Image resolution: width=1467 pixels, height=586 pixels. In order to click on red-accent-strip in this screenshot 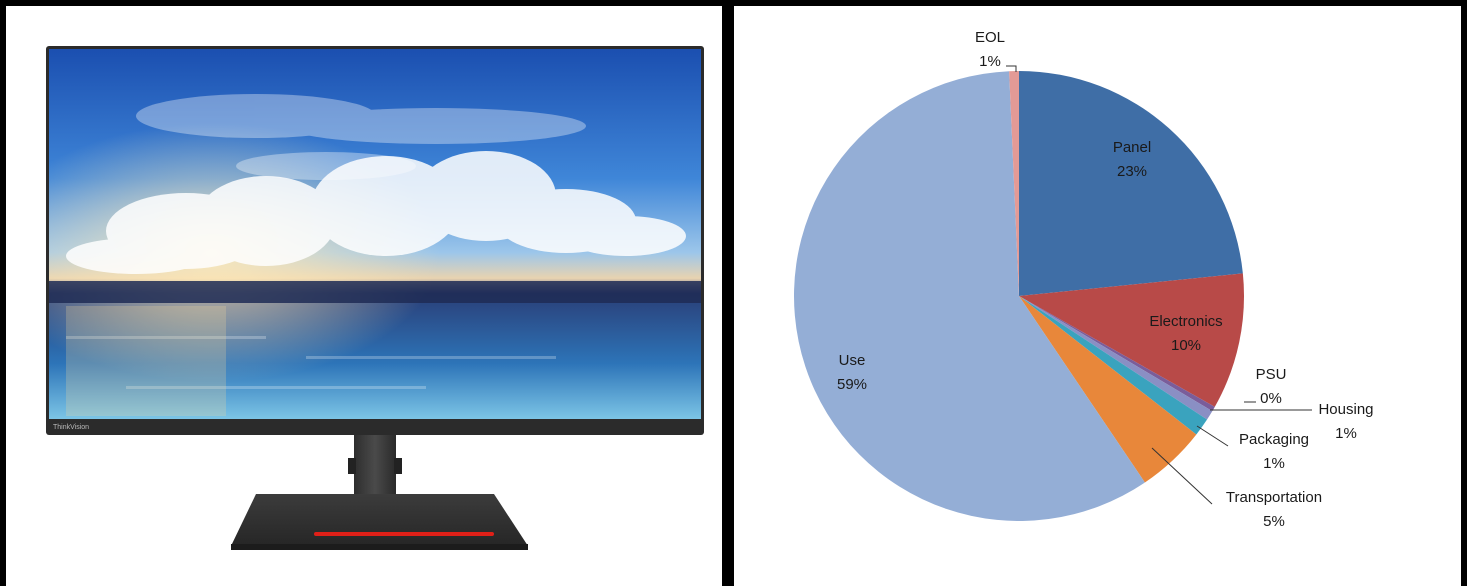, I will do `click(404, 534)`.